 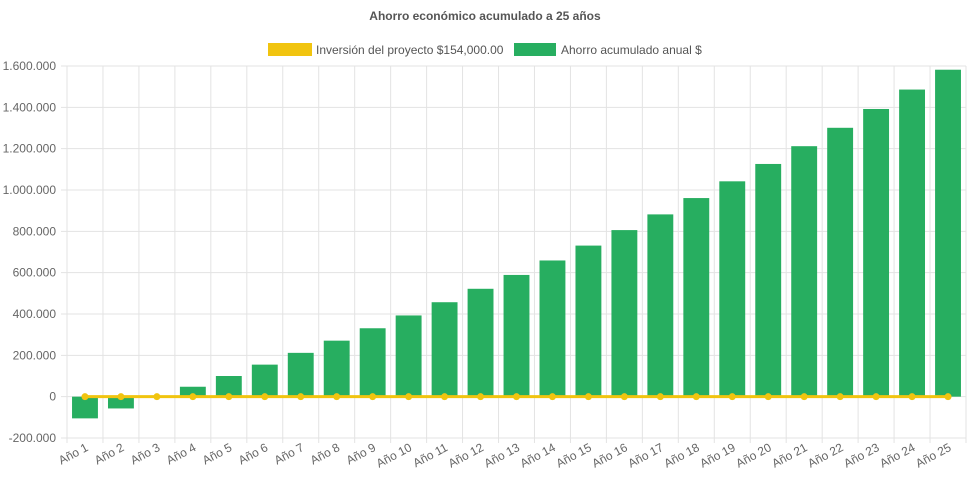 What do you see at coordinates (861, 455) in the screenshot?
I see `x-tick-label: Año 23` at bounding box center [861, 455].